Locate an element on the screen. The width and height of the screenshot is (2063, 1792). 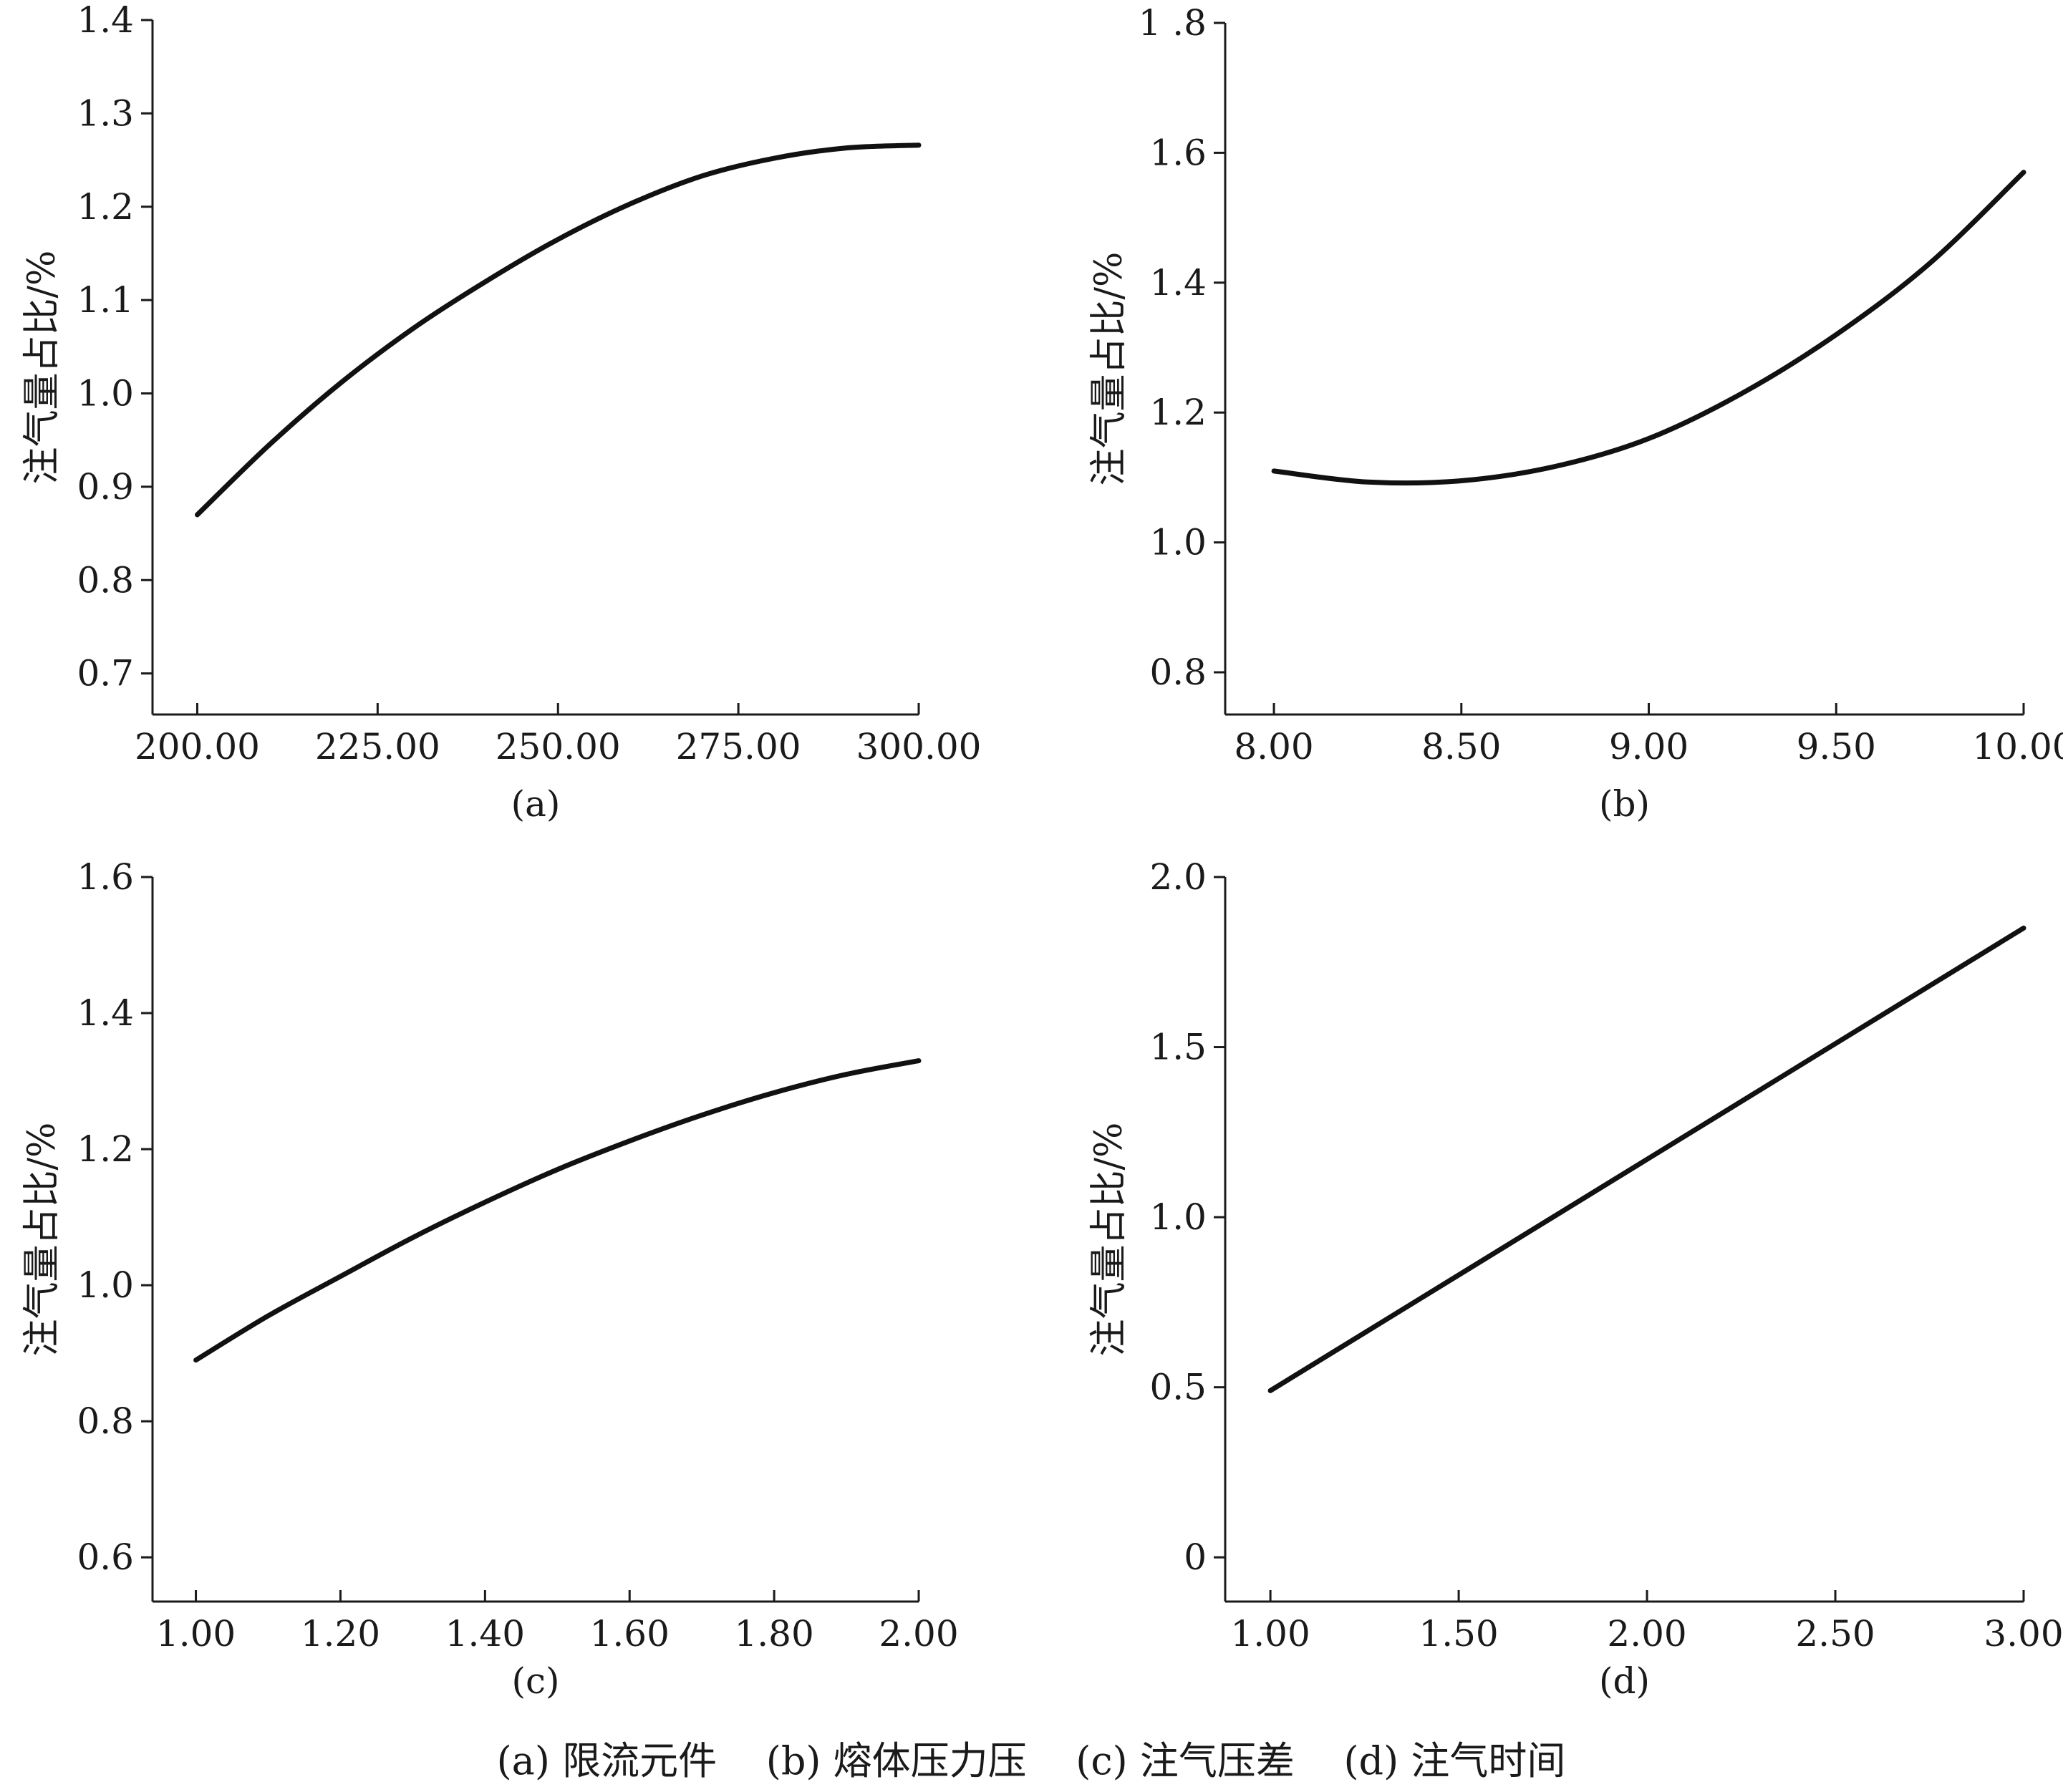
x-tick-label: 275.00 is located at coordinates (738, 746).